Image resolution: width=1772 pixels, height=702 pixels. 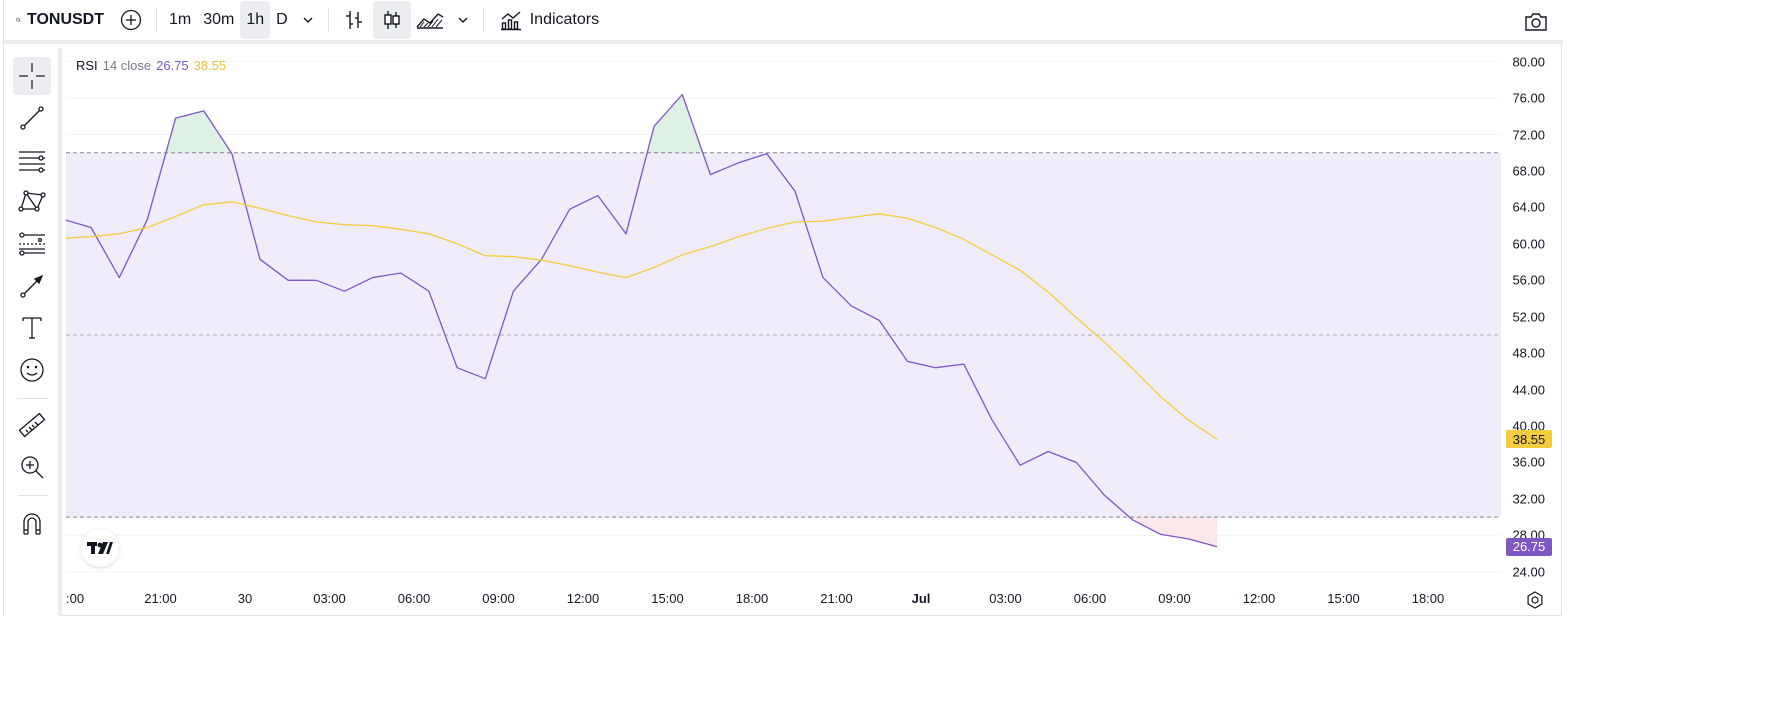 I want to click on candles-chart-type-button, so click(x=391, y=20).